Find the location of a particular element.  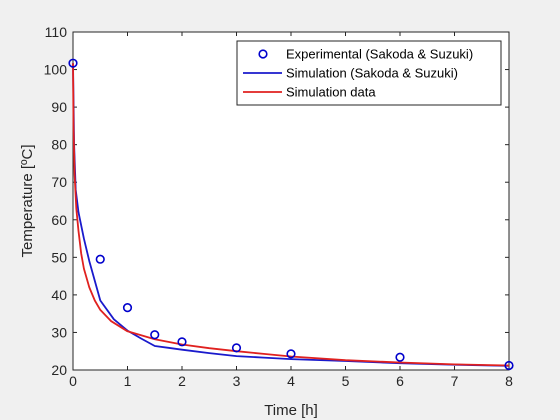

y-tick-label: 60 is located at coordinates (59, 220).